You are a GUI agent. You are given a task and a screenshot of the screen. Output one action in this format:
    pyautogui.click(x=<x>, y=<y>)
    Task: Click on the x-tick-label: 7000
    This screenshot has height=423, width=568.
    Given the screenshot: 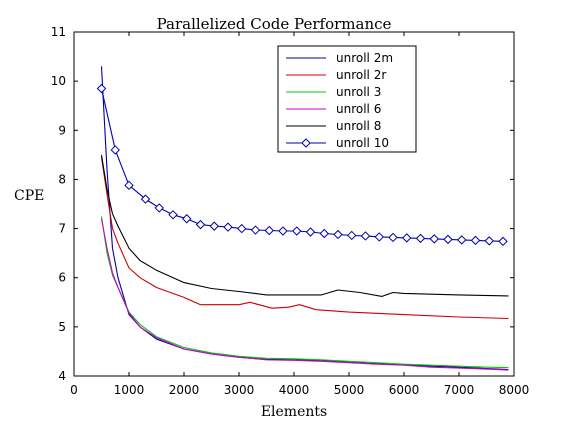 What is the action you would take?
    pyautogui.click(x=459, y=390)
    